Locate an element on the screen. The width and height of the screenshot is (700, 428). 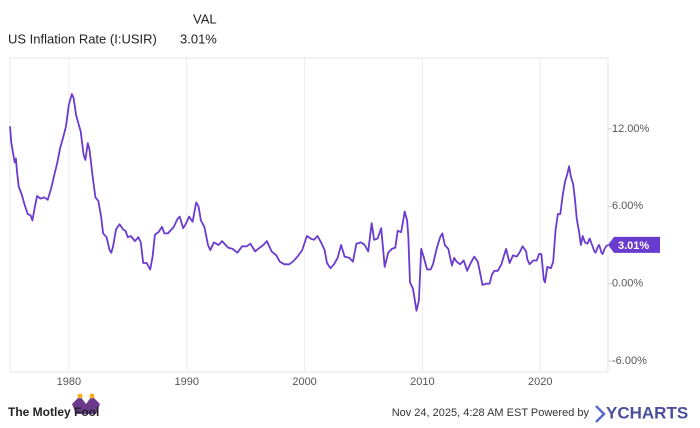
motley-fool-logo: The Motley Fool is located at coordinates (54, 406).